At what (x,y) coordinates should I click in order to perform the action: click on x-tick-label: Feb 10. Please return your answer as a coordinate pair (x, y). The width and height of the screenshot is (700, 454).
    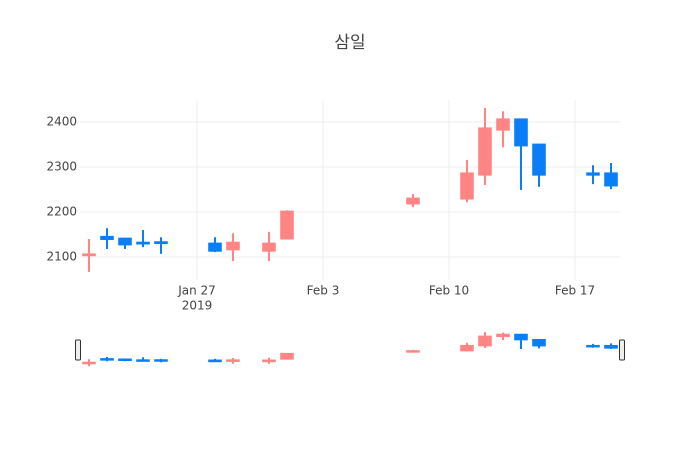
    Looking at the image, I should click on (449, 291).